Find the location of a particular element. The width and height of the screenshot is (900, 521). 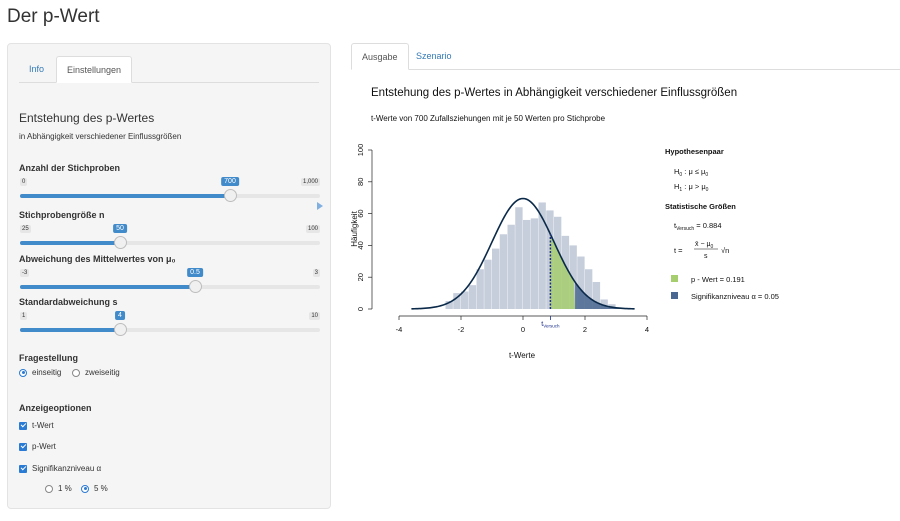

slider-standardabweichung: 1 10 4 is located at coordinates (170, 328).